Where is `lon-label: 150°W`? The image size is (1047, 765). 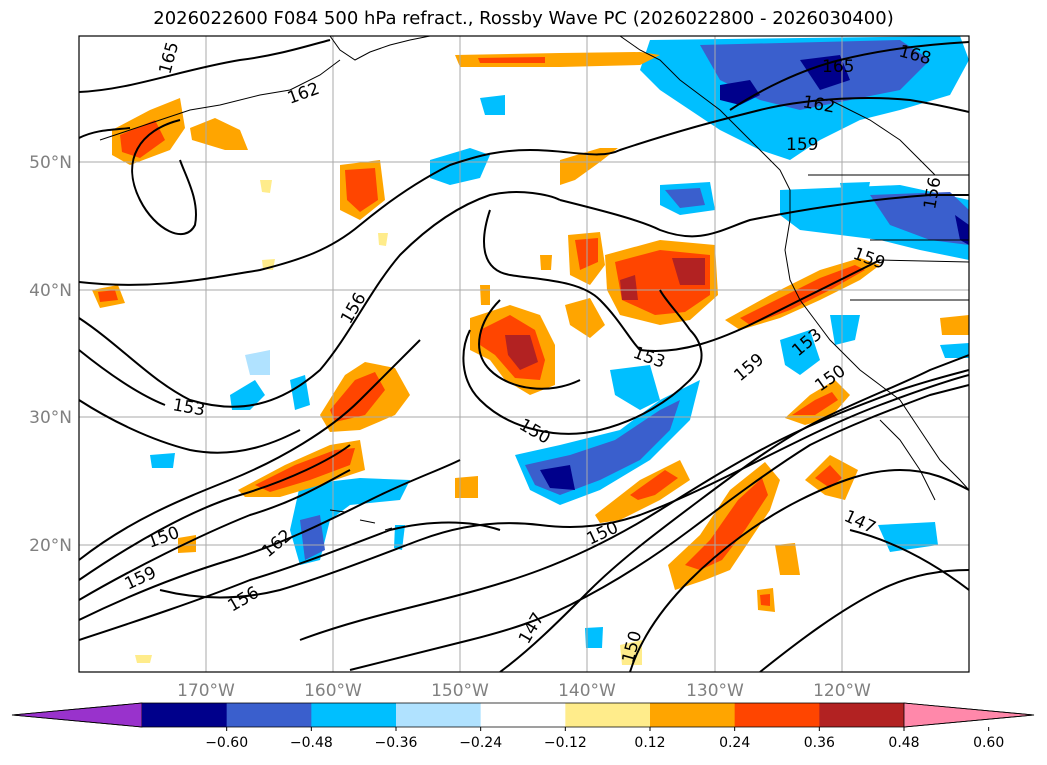
lon-label: 150°W is located at coordinates (460, 691).